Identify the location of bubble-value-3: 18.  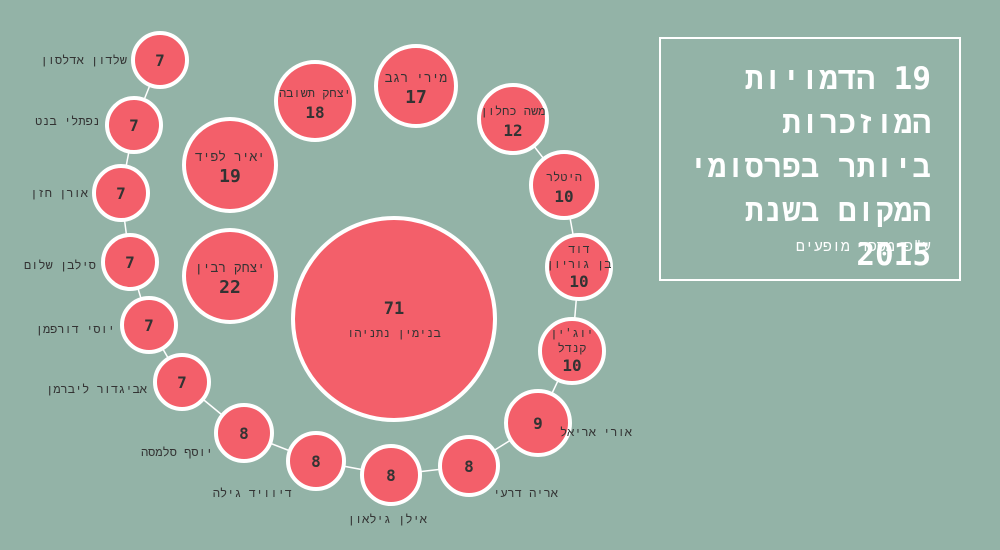
(314, 112).